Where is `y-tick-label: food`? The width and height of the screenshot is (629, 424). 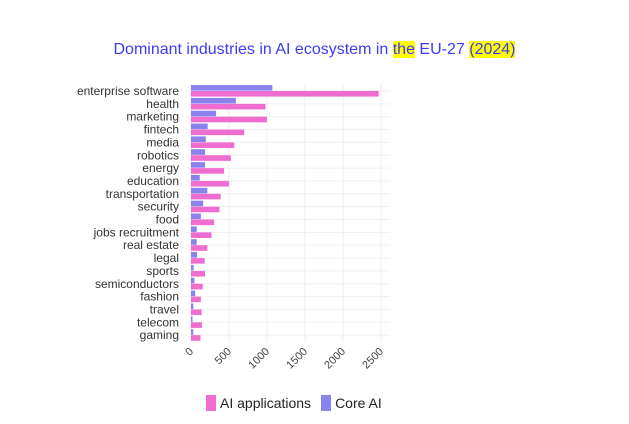 y-tick-label: food is located at coordinates (167, 220).